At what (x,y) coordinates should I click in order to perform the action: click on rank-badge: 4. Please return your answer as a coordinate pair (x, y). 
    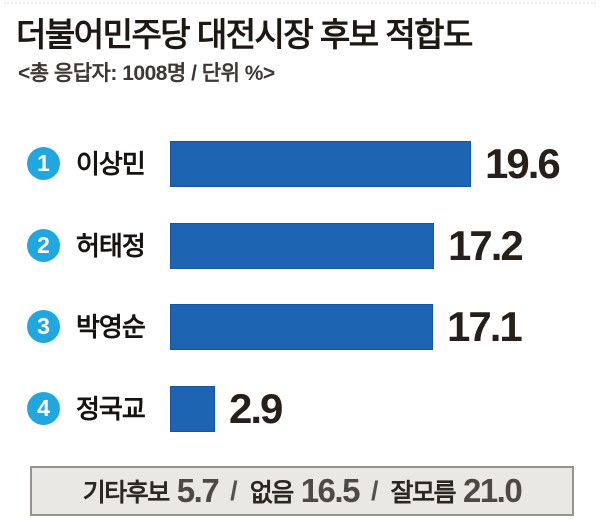
    Looking at the image, I should click on (43, 408).